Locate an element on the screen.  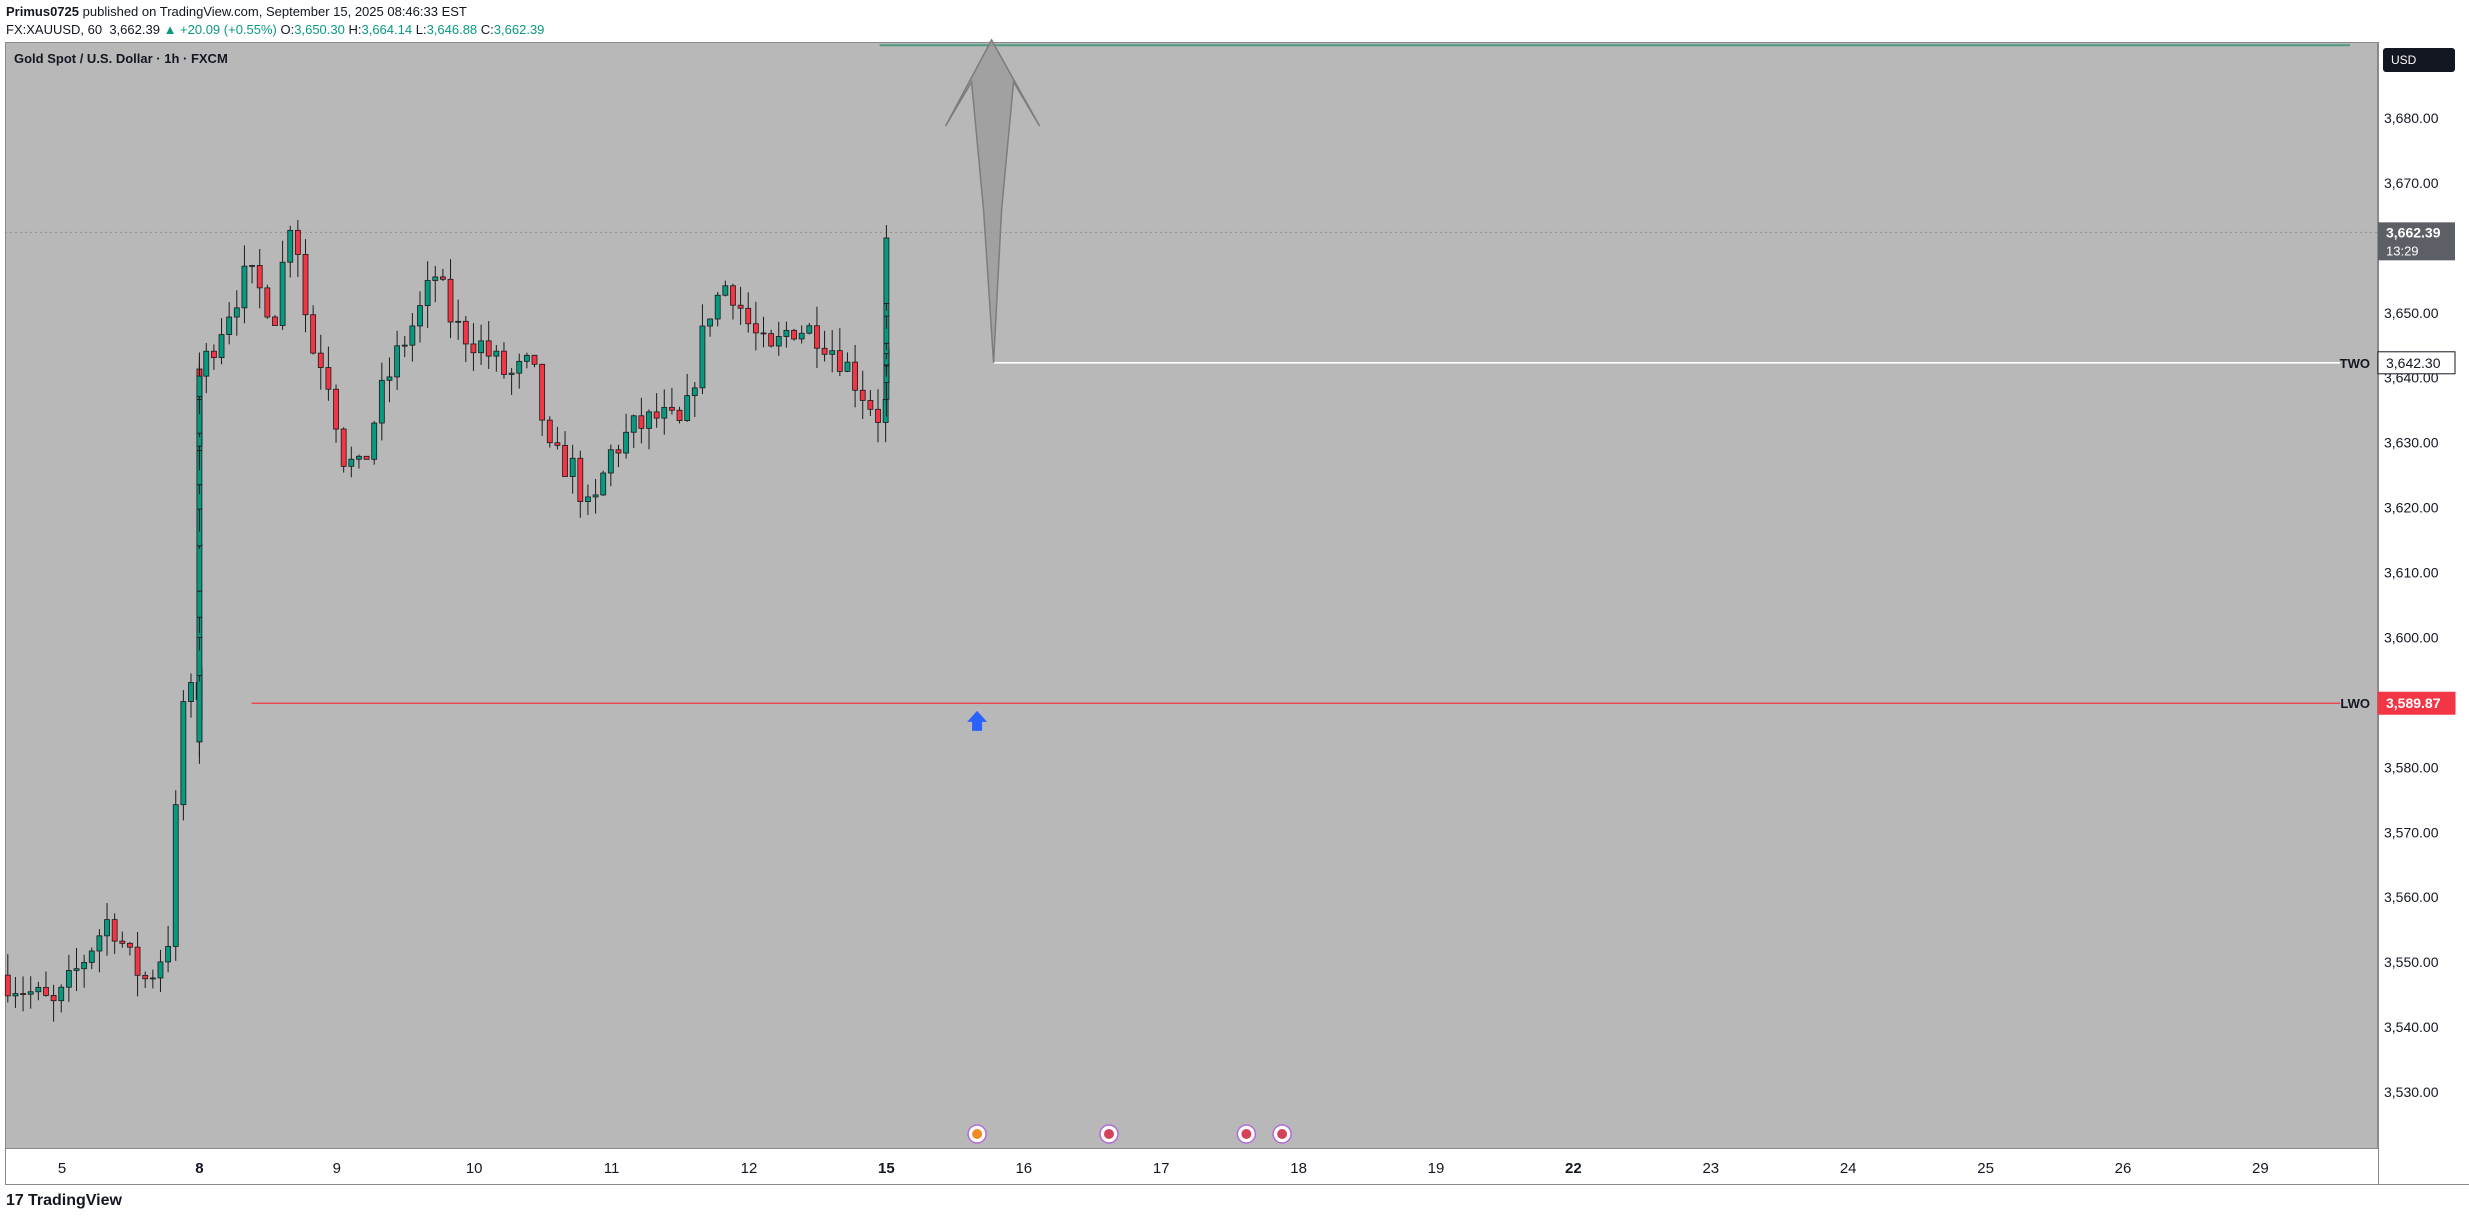
currency-button: USD is located at coordinates (2419, 60).